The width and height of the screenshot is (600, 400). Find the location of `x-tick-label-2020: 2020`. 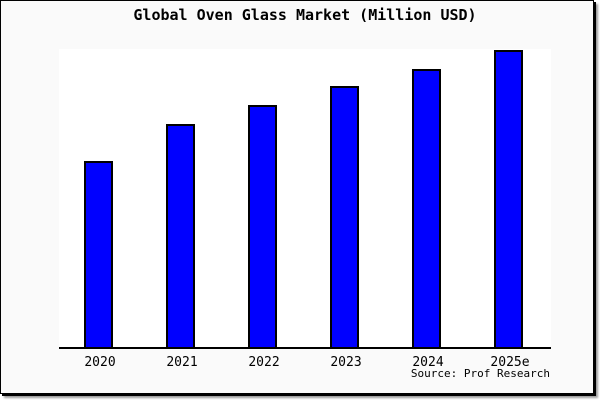

x-tick-label-2020: 2020 is located at coordinates (100, 362).